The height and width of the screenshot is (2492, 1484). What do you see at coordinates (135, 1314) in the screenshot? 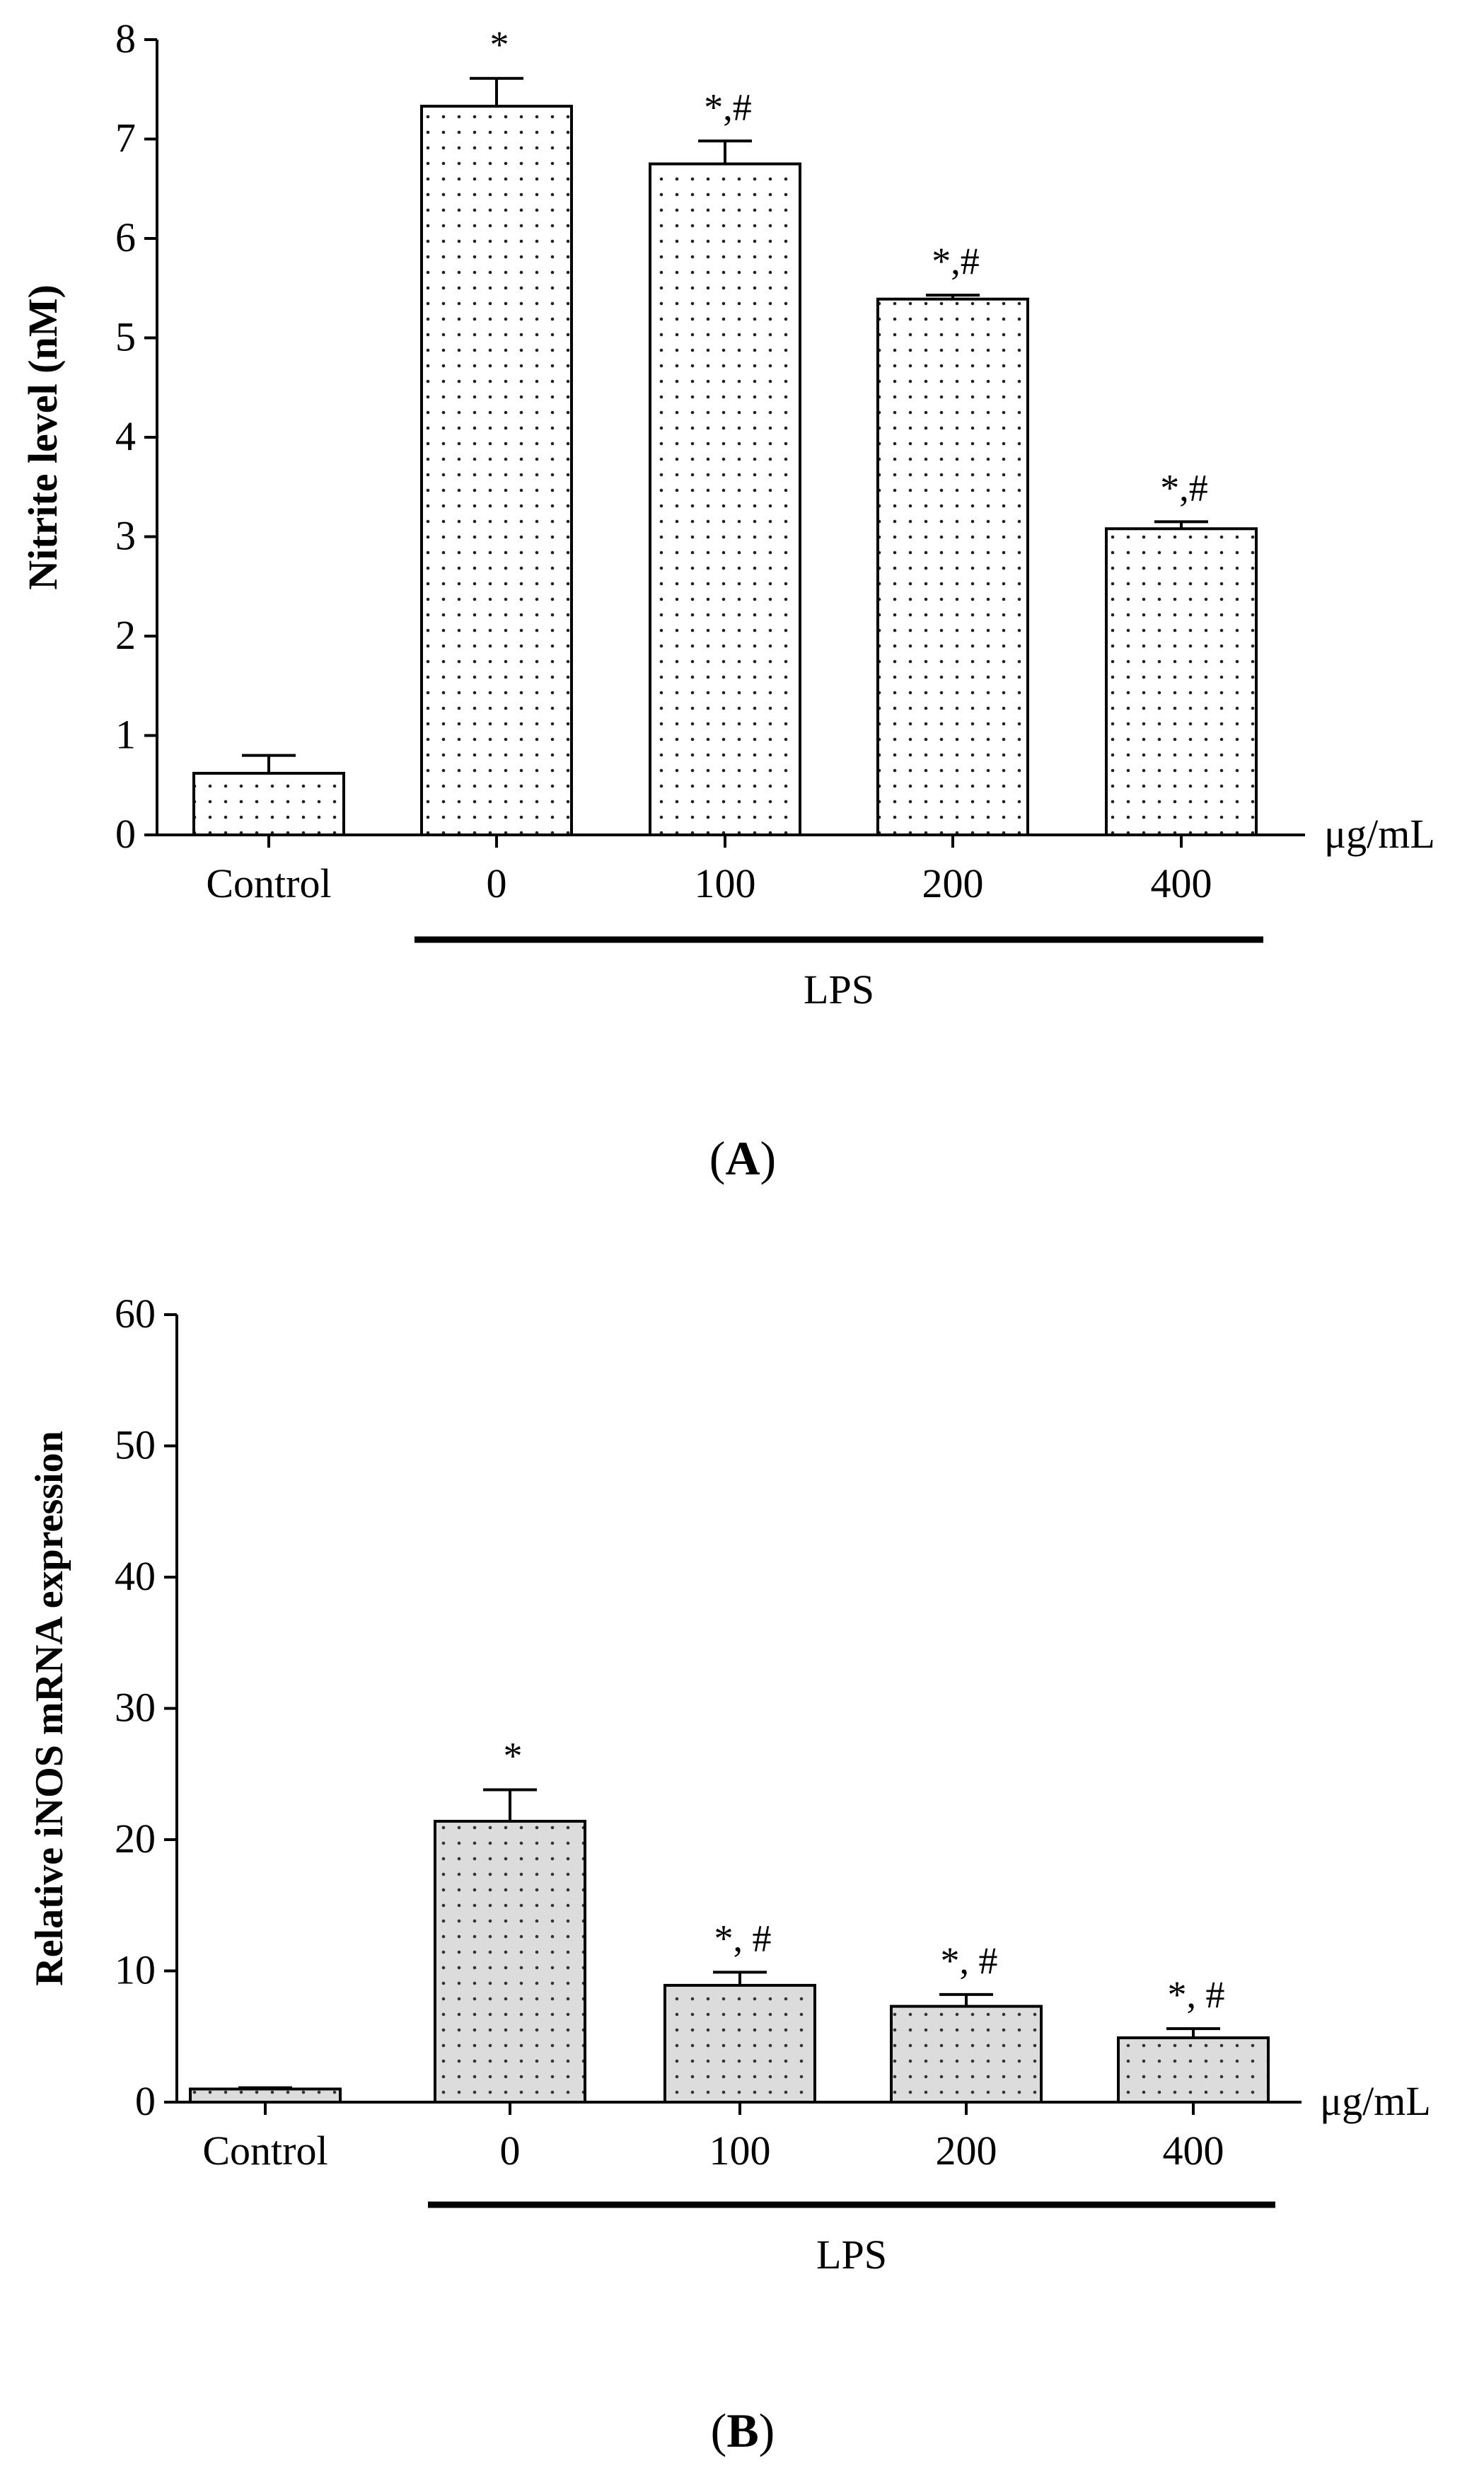
I see `y-tick-label: 60` at bounding box center [135, 1314].